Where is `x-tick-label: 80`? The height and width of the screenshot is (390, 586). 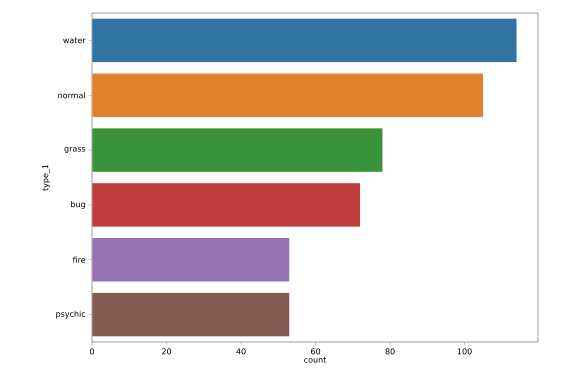 x-tick-label: 80 is located at coordinates (390, 351).